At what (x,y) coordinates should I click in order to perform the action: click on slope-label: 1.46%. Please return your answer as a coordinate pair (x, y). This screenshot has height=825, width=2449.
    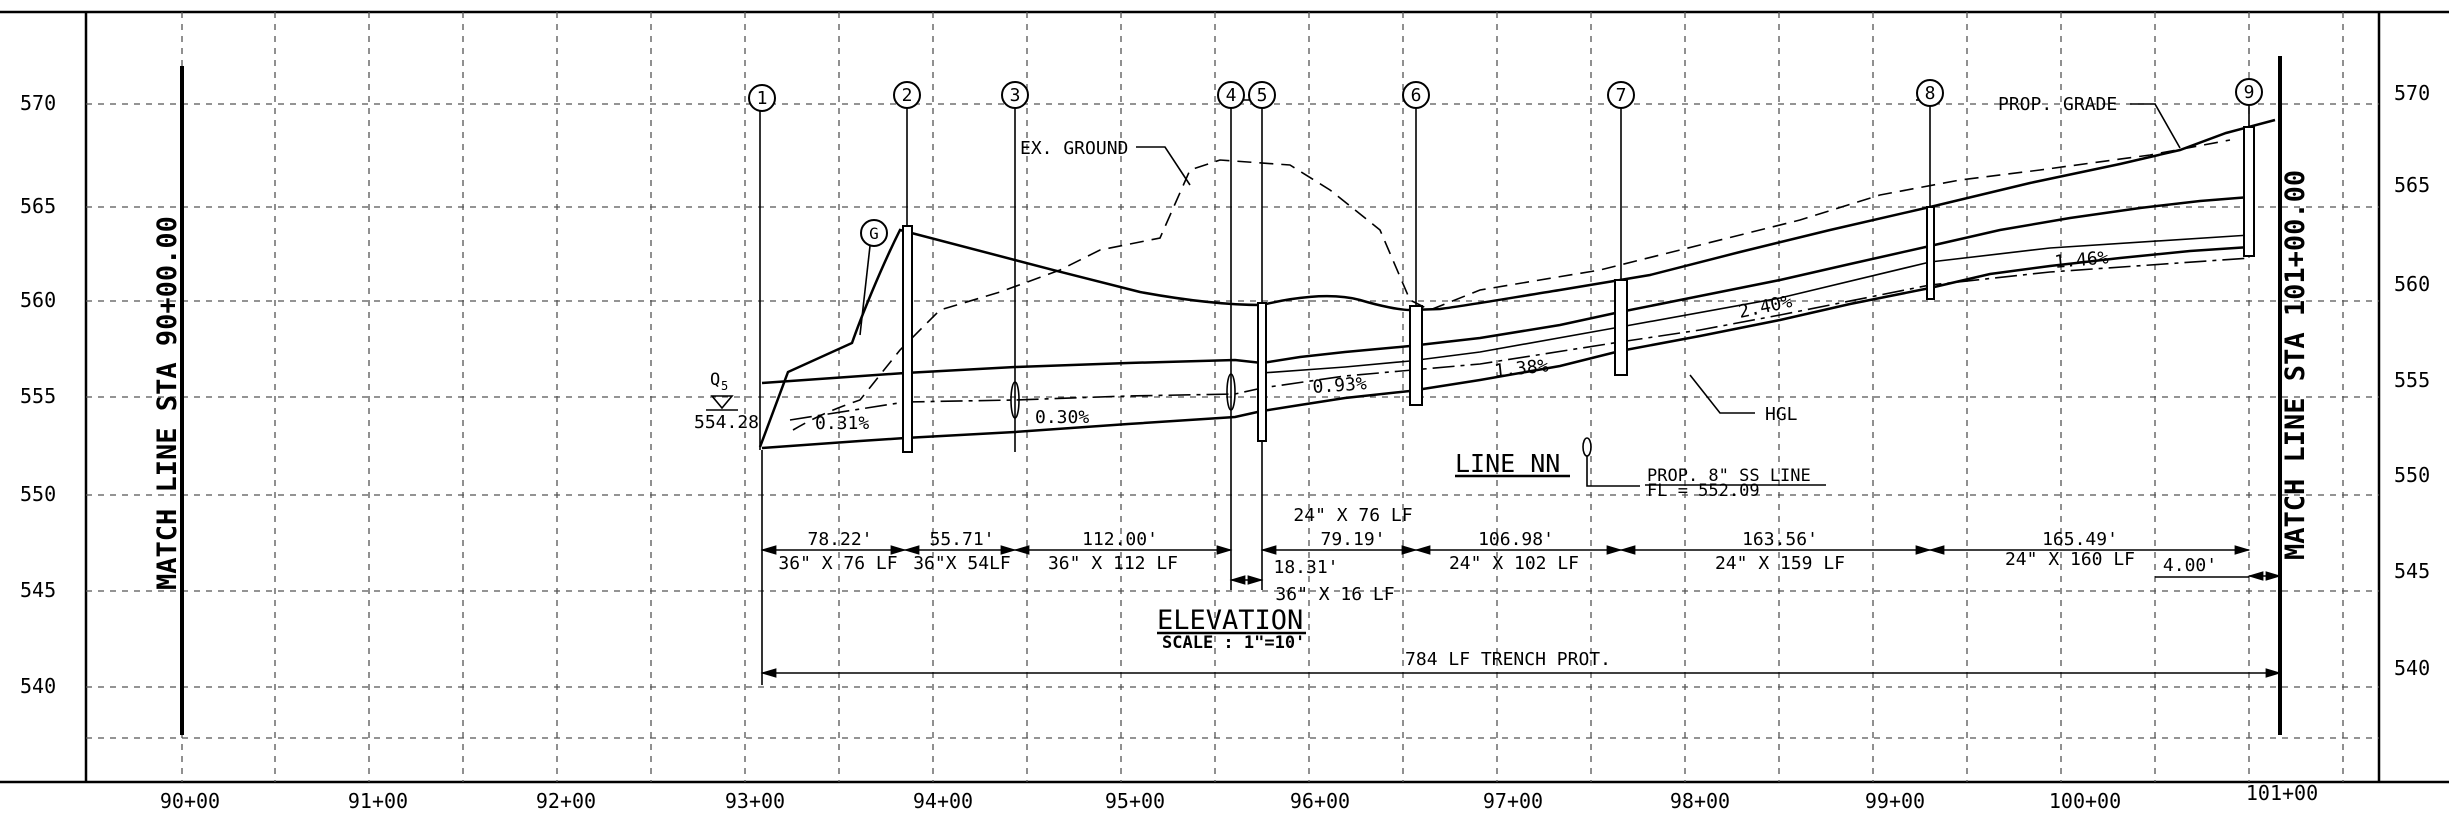
    Looking at the image, I should click on (2082, 260).